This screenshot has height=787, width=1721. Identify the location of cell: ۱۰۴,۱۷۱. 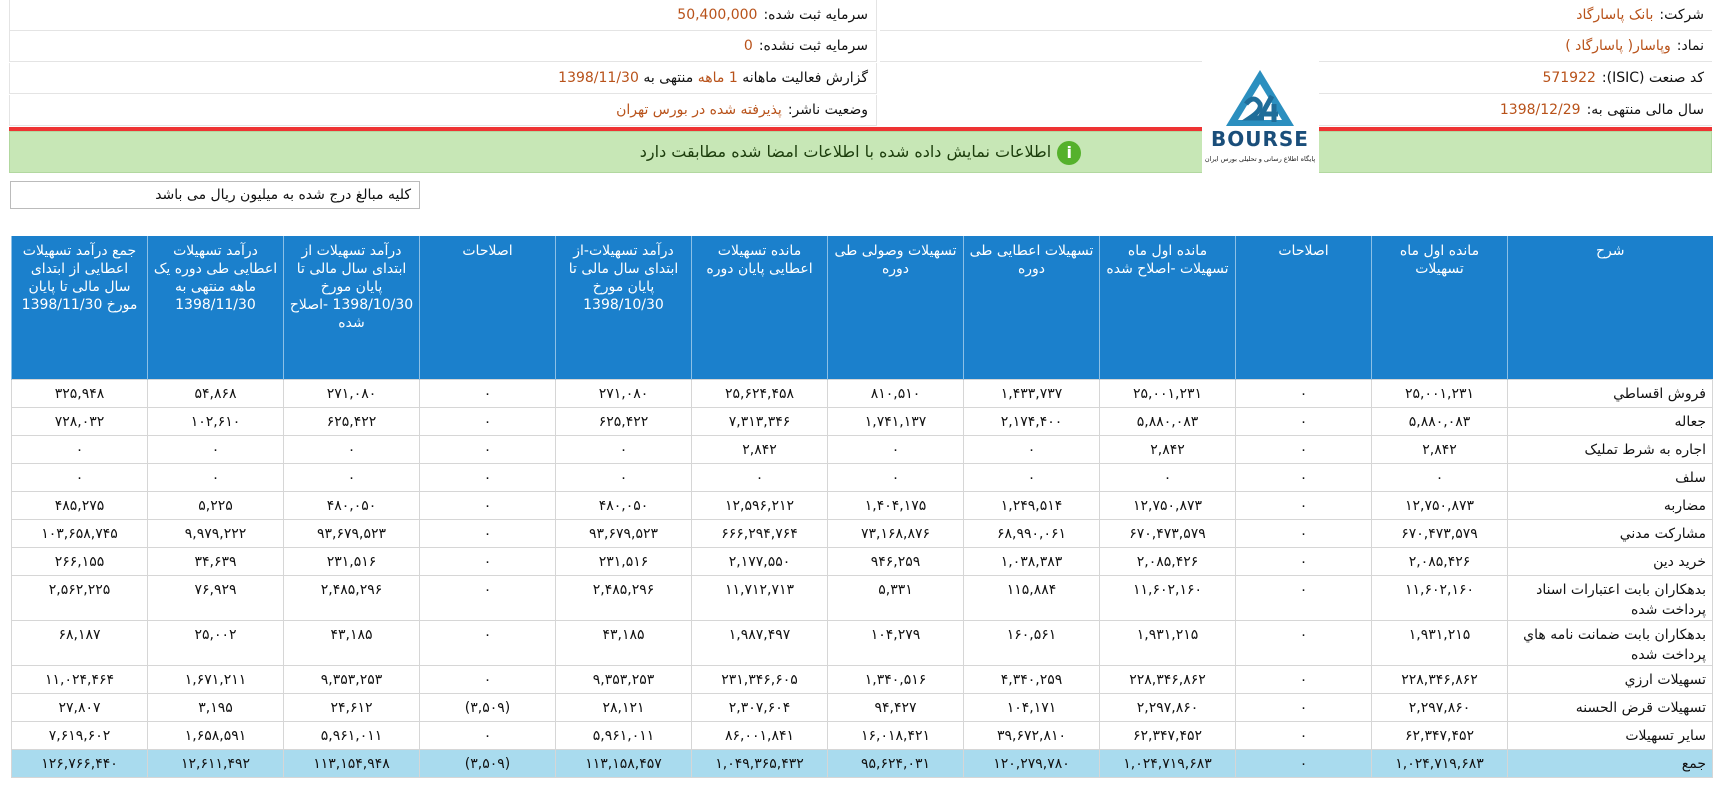
(1031, 707).